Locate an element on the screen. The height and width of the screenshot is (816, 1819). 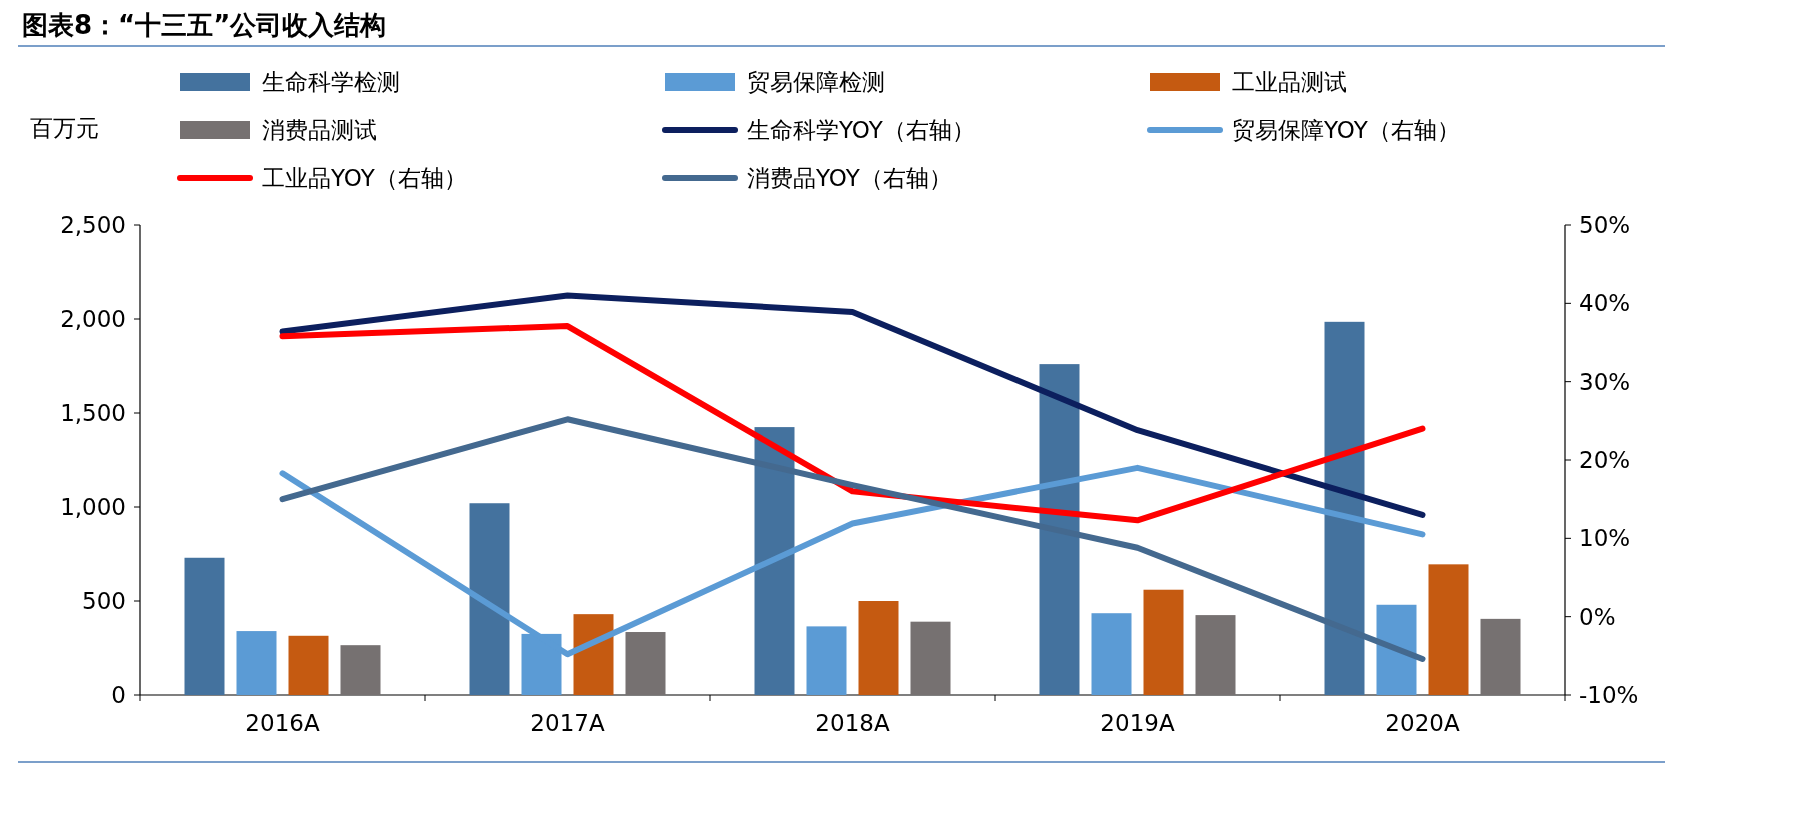
y2-tick-label: 30% is located at coordinates (1605, 381).